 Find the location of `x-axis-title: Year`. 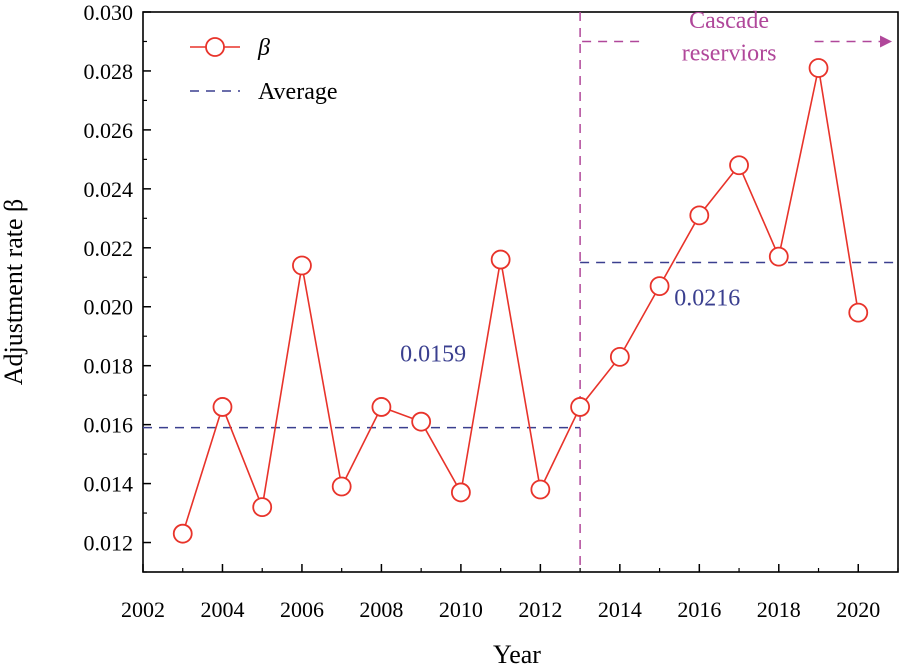

x-axis-title: Year is located at coordinates (517, 654).